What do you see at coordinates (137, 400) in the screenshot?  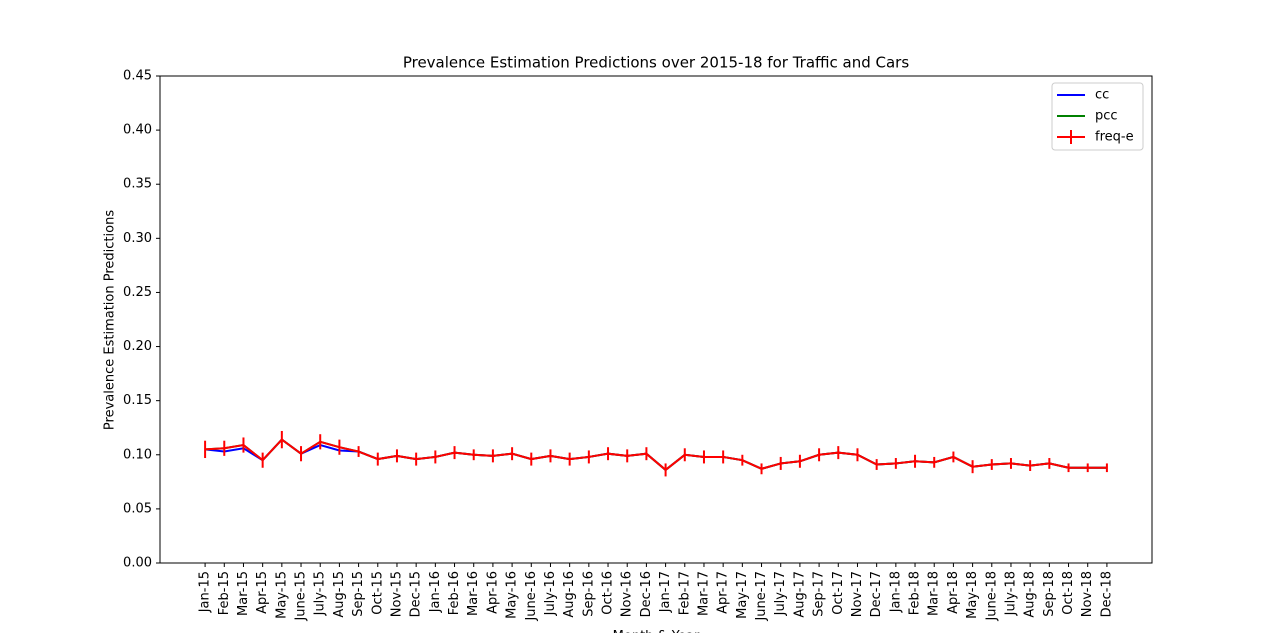 I see `y-tick-label: 0.15` at bounding box center [137, 400].